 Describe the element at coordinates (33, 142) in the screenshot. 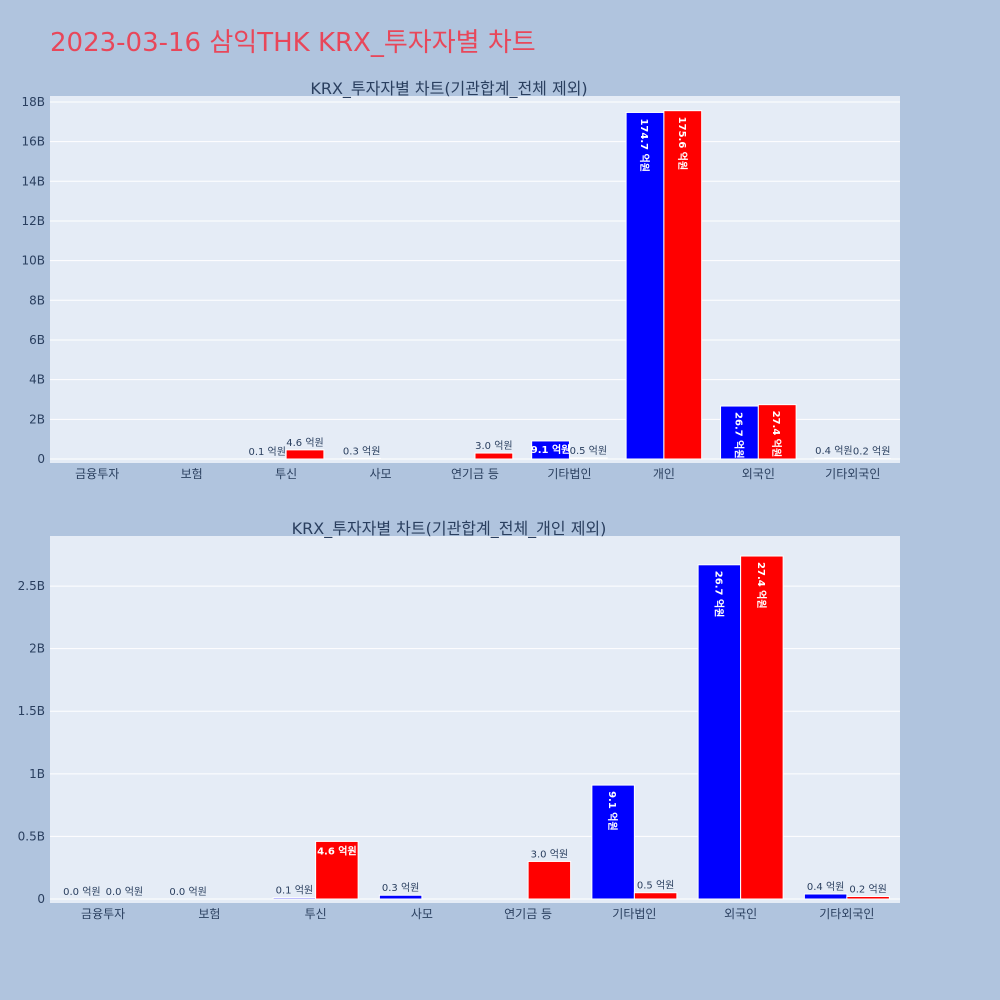

I see `y-tick-label: 16B` at that location.